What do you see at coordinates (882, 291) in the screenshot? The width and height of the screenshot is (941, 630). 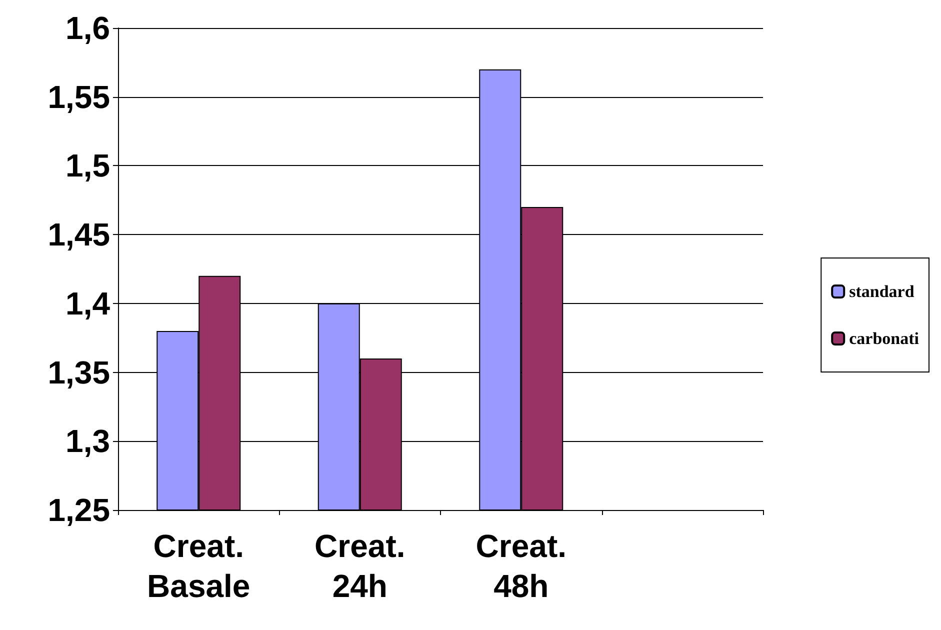 I see `legend-label: standard` at bounding box center [882, 291].